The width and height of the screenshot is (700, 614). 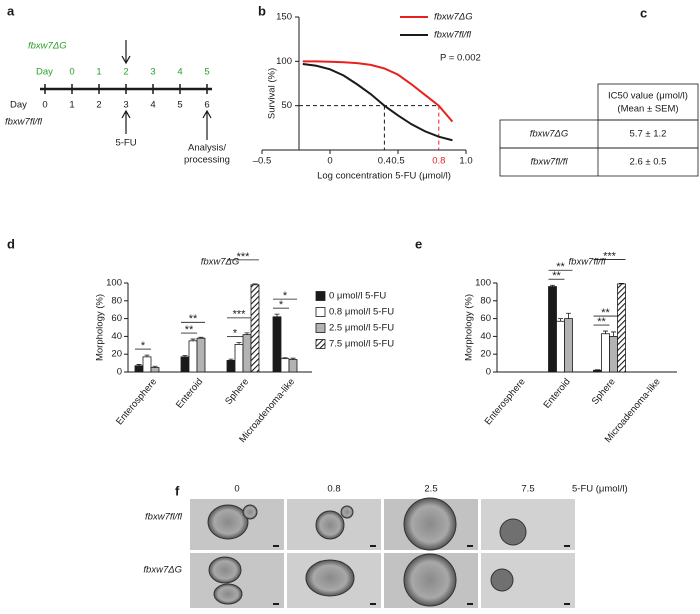 What do you see at coordinates (588, 262) in the screenshot?
I see `chart-title: fbxw7fl/fl` at bounding box center [588, 262].